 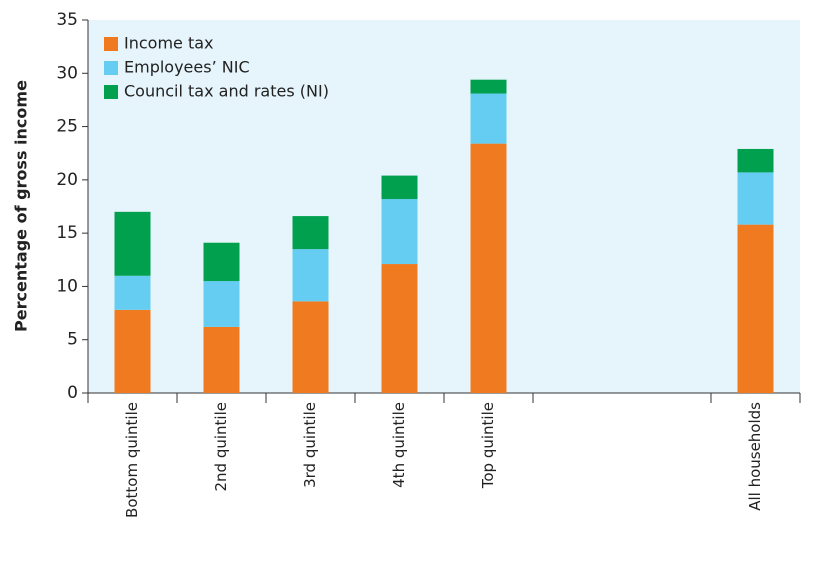 I want to click on legend-label: Employees’ NIC, so click(x=187, y=67).